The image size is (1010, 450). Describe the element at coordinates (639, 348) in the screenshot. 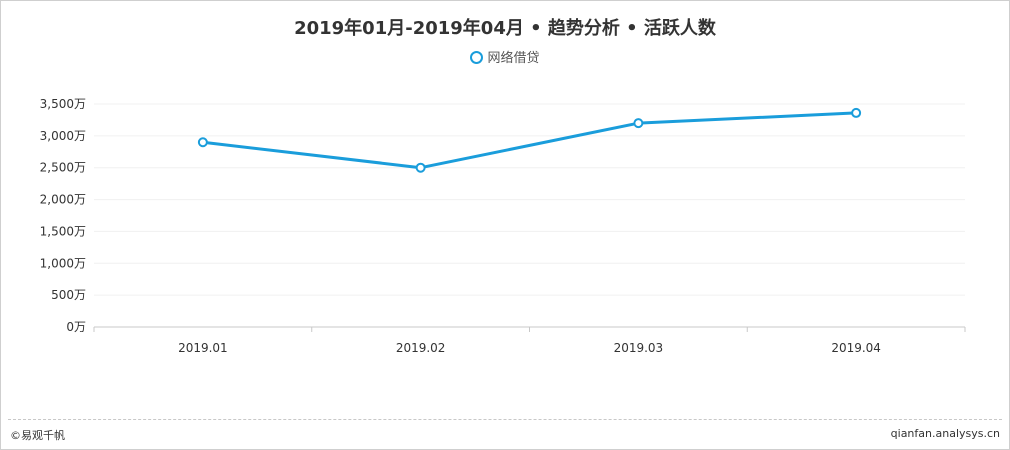

I see `x-tick-label: 2019.03` at that location.